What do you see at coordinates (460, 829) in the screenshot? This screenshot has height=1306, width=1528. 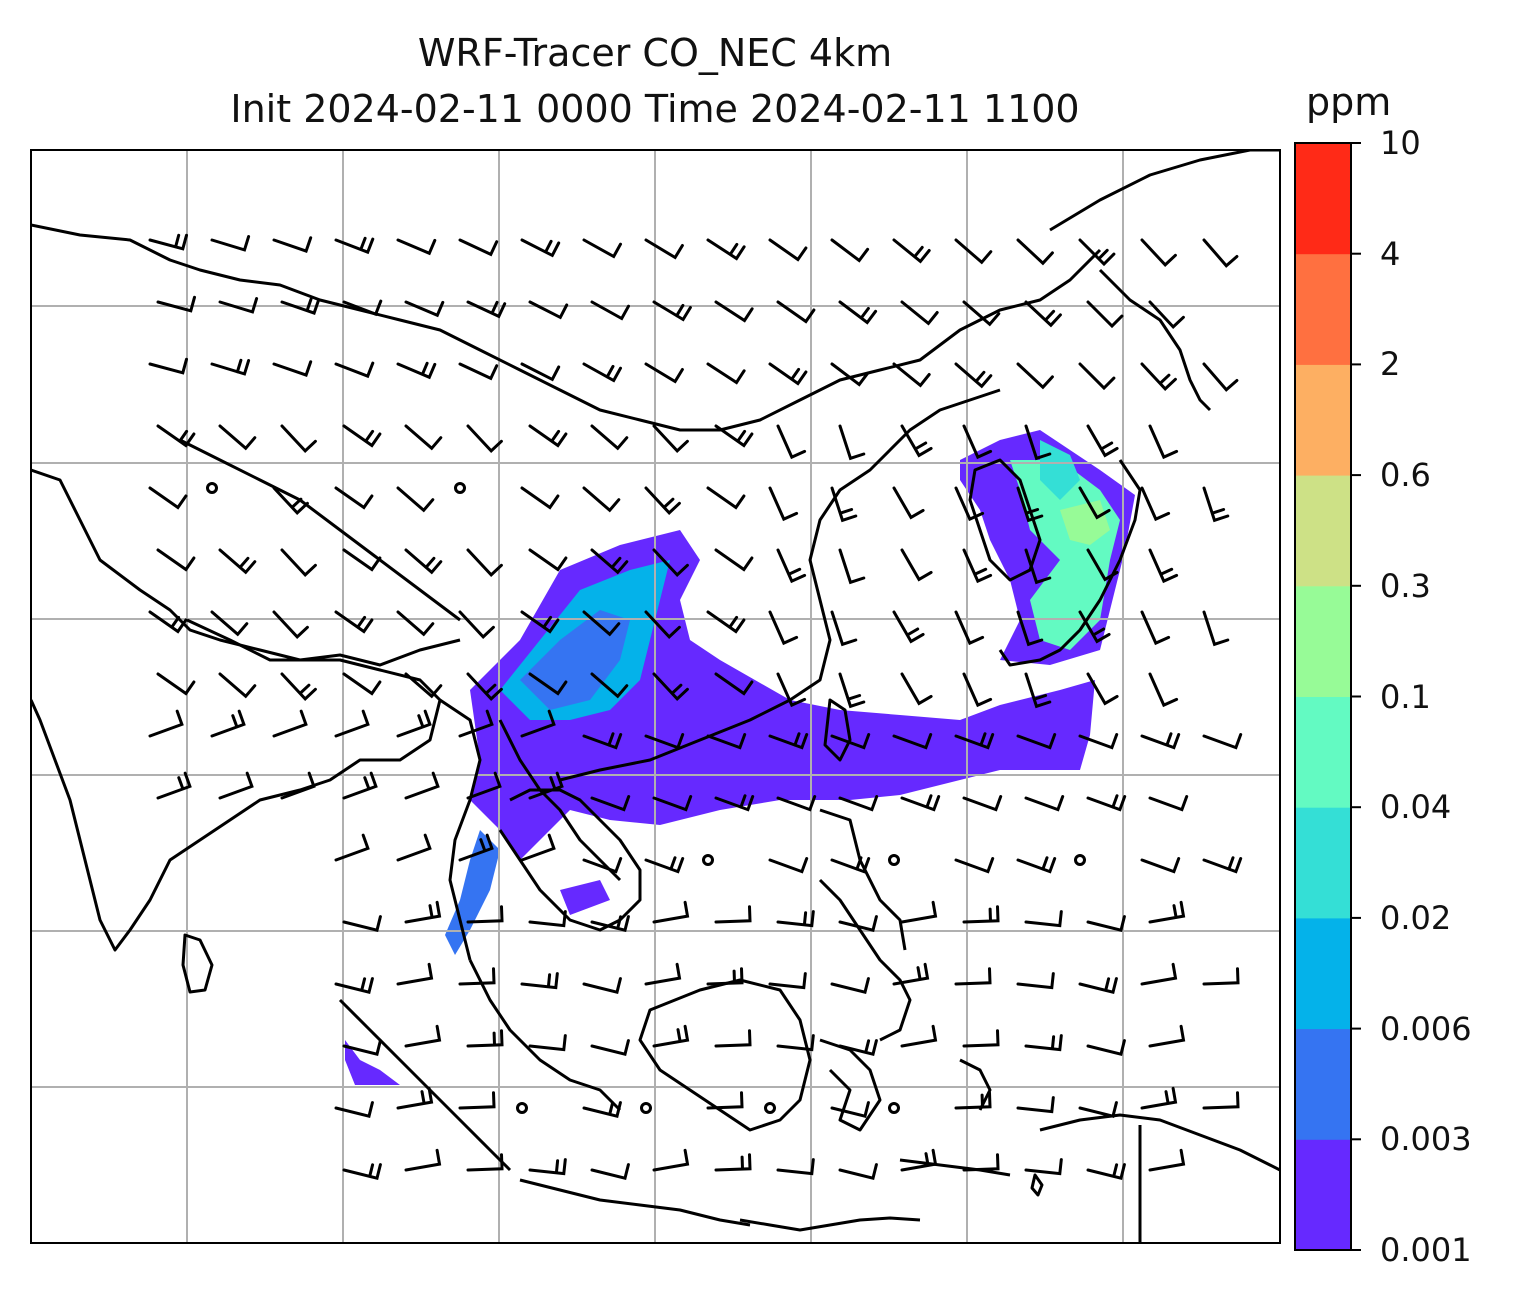 I see `myanmar-coast` at bounding box center [460, 829].